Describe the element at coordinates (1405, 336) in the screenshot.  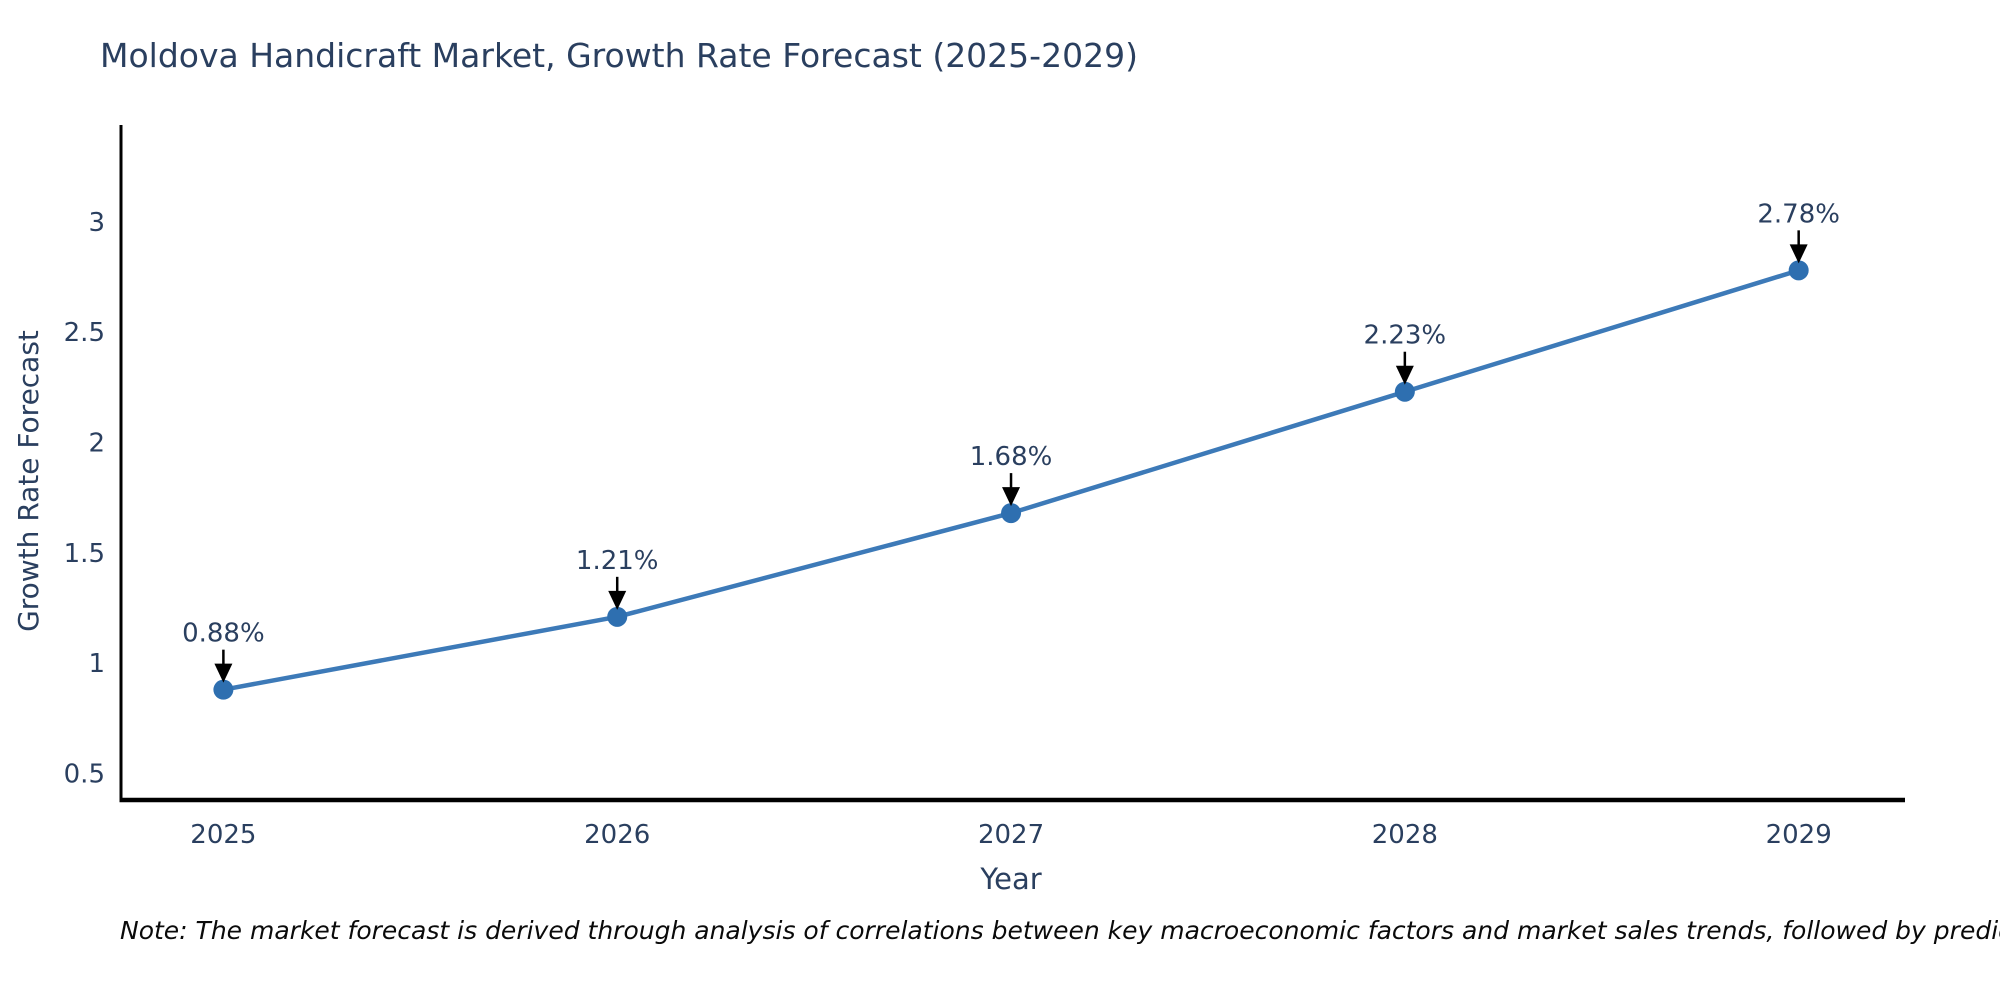
I see `point-annotation-label: 2.23%` at that location.